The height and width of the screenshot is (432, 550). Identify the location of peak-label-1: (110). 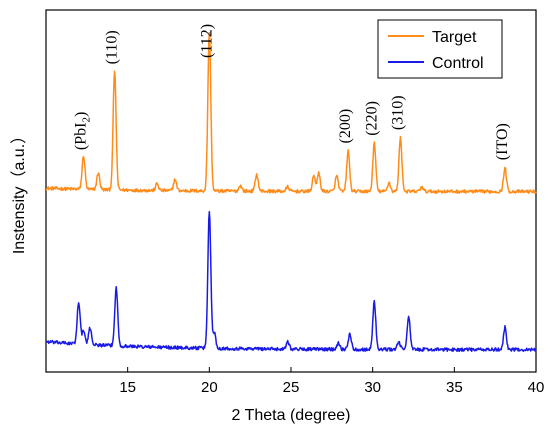
(112, 47).